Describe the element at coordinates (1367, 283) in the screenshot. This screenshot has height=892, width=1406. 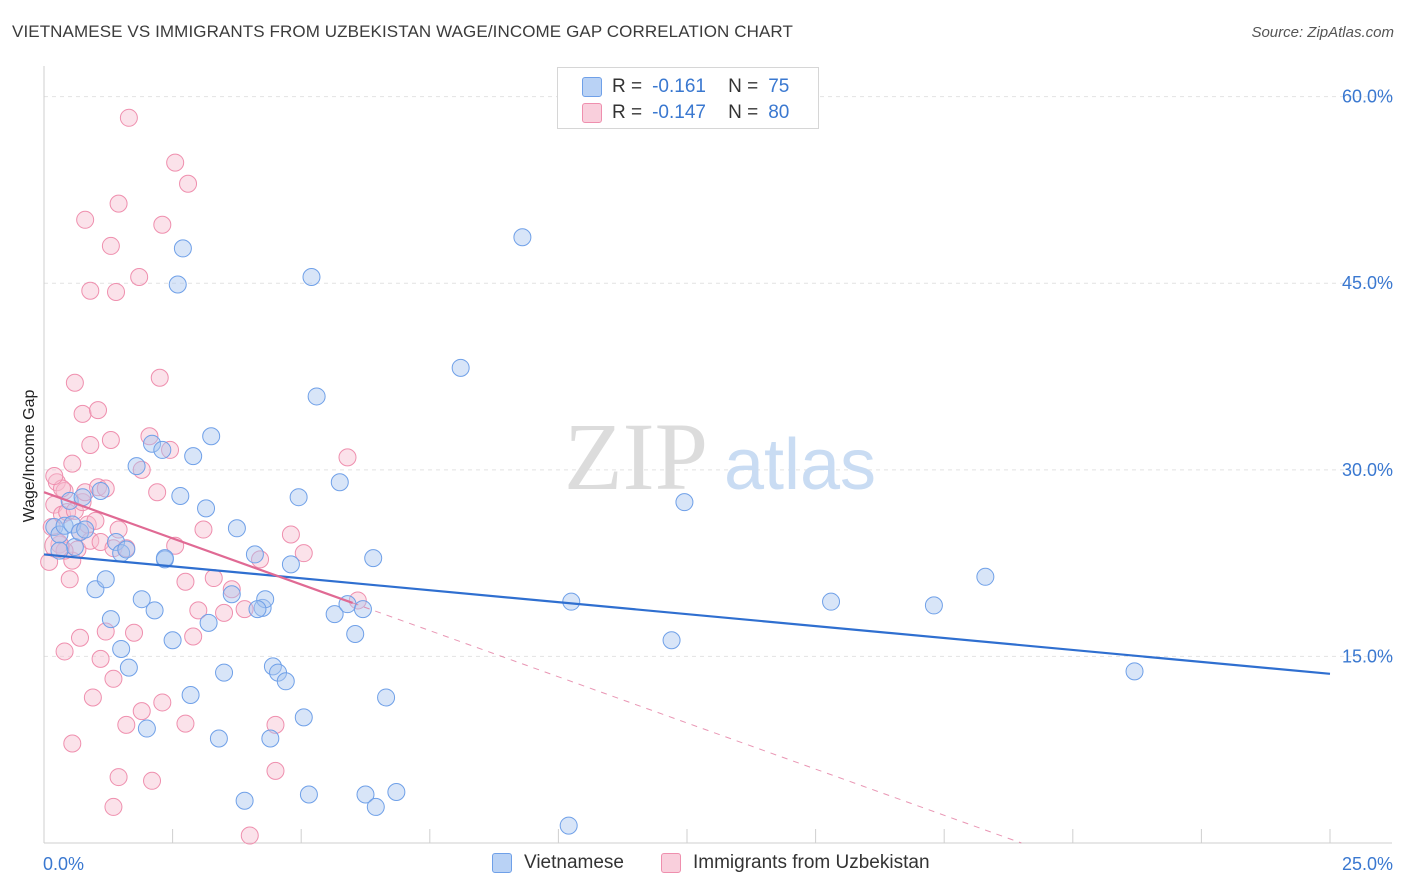
I see `y-tick-label: 45.0%` at that location.